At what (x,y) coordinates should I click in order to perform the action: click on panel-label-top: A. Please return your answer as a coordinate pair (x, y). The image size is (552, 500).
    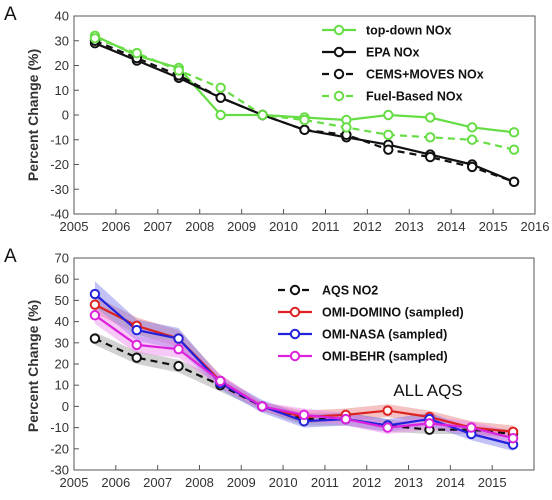
    Looking at the image, I should click on (10, 14).